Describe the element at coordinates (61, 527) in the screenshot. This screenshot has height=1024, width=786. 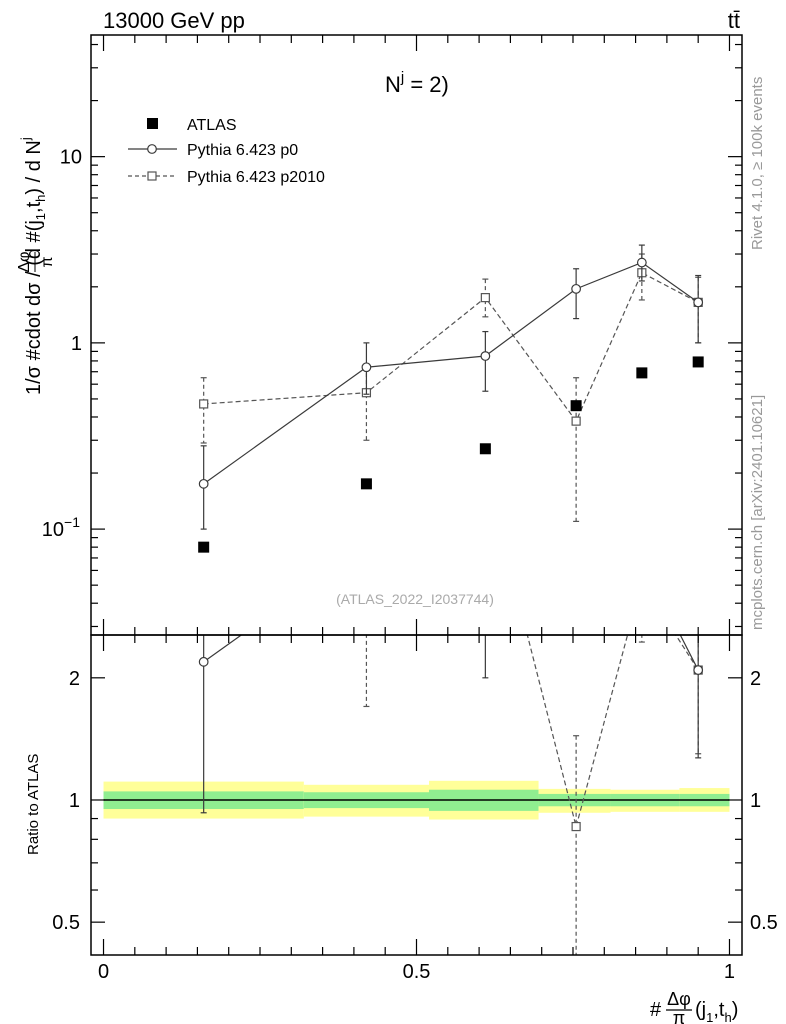
I see `main-y-tick-label: 10−1` at that location.